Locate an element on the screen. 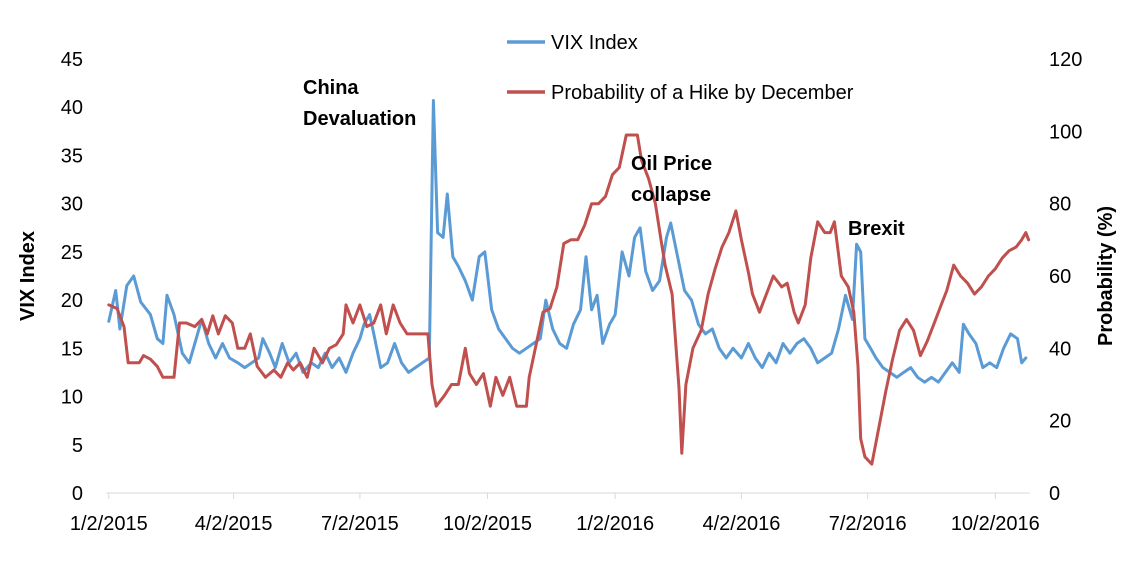  y-axis-title-left: VIX Index is located at coordinates (28, 276).